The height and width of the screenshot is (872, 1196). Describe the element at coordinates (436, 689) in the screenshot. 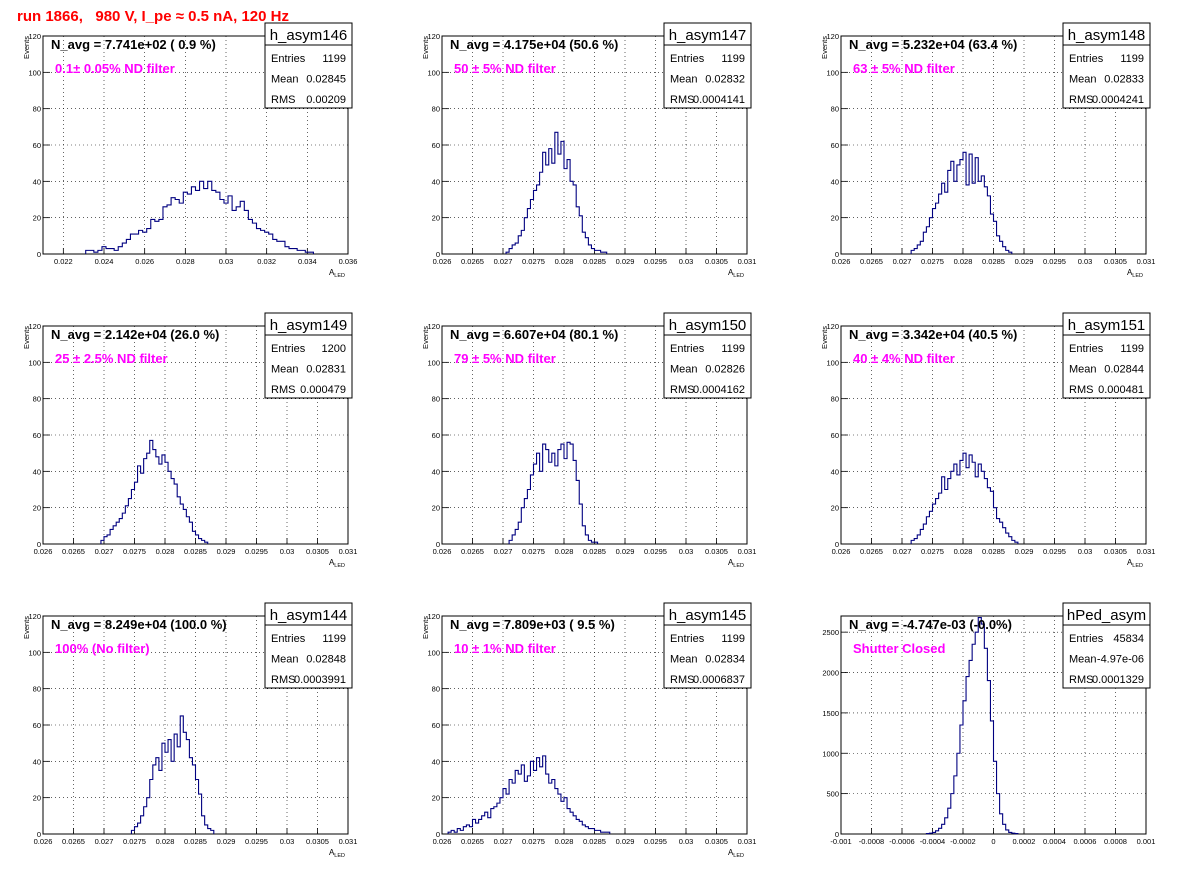

I see `y-tick-label: 80` at that location.